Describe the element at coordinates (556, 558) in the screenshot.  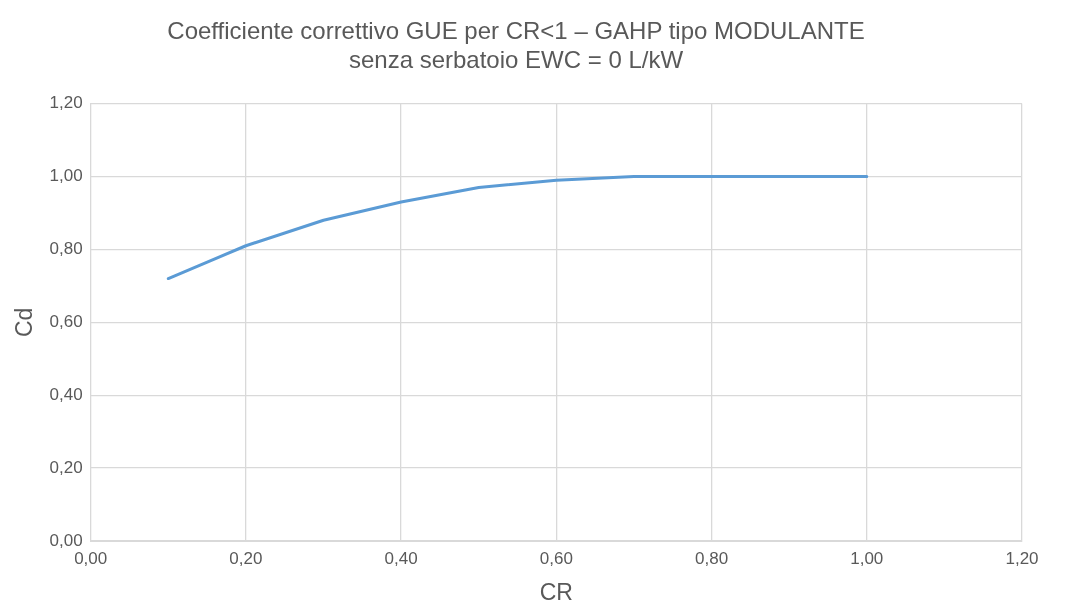
I see `x-tick-label: 0,60` at that location.